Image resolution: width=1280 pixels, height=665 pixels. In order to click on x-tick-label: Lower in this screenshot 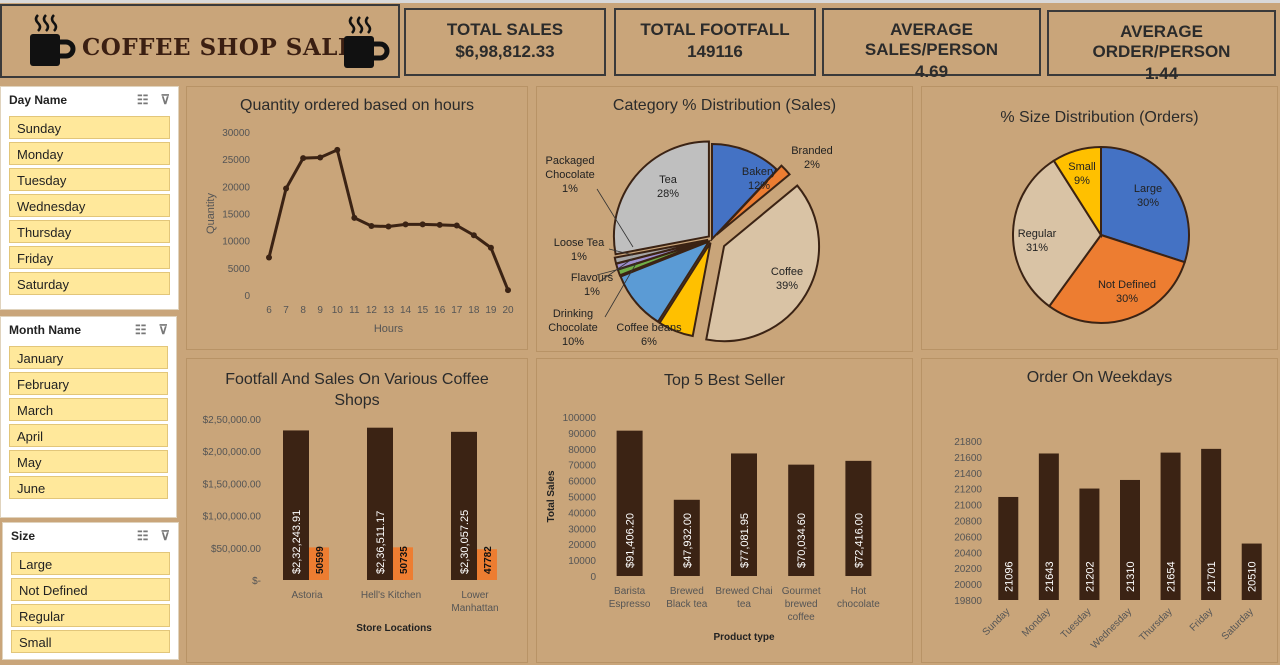, I will do `click(475, 595)`.